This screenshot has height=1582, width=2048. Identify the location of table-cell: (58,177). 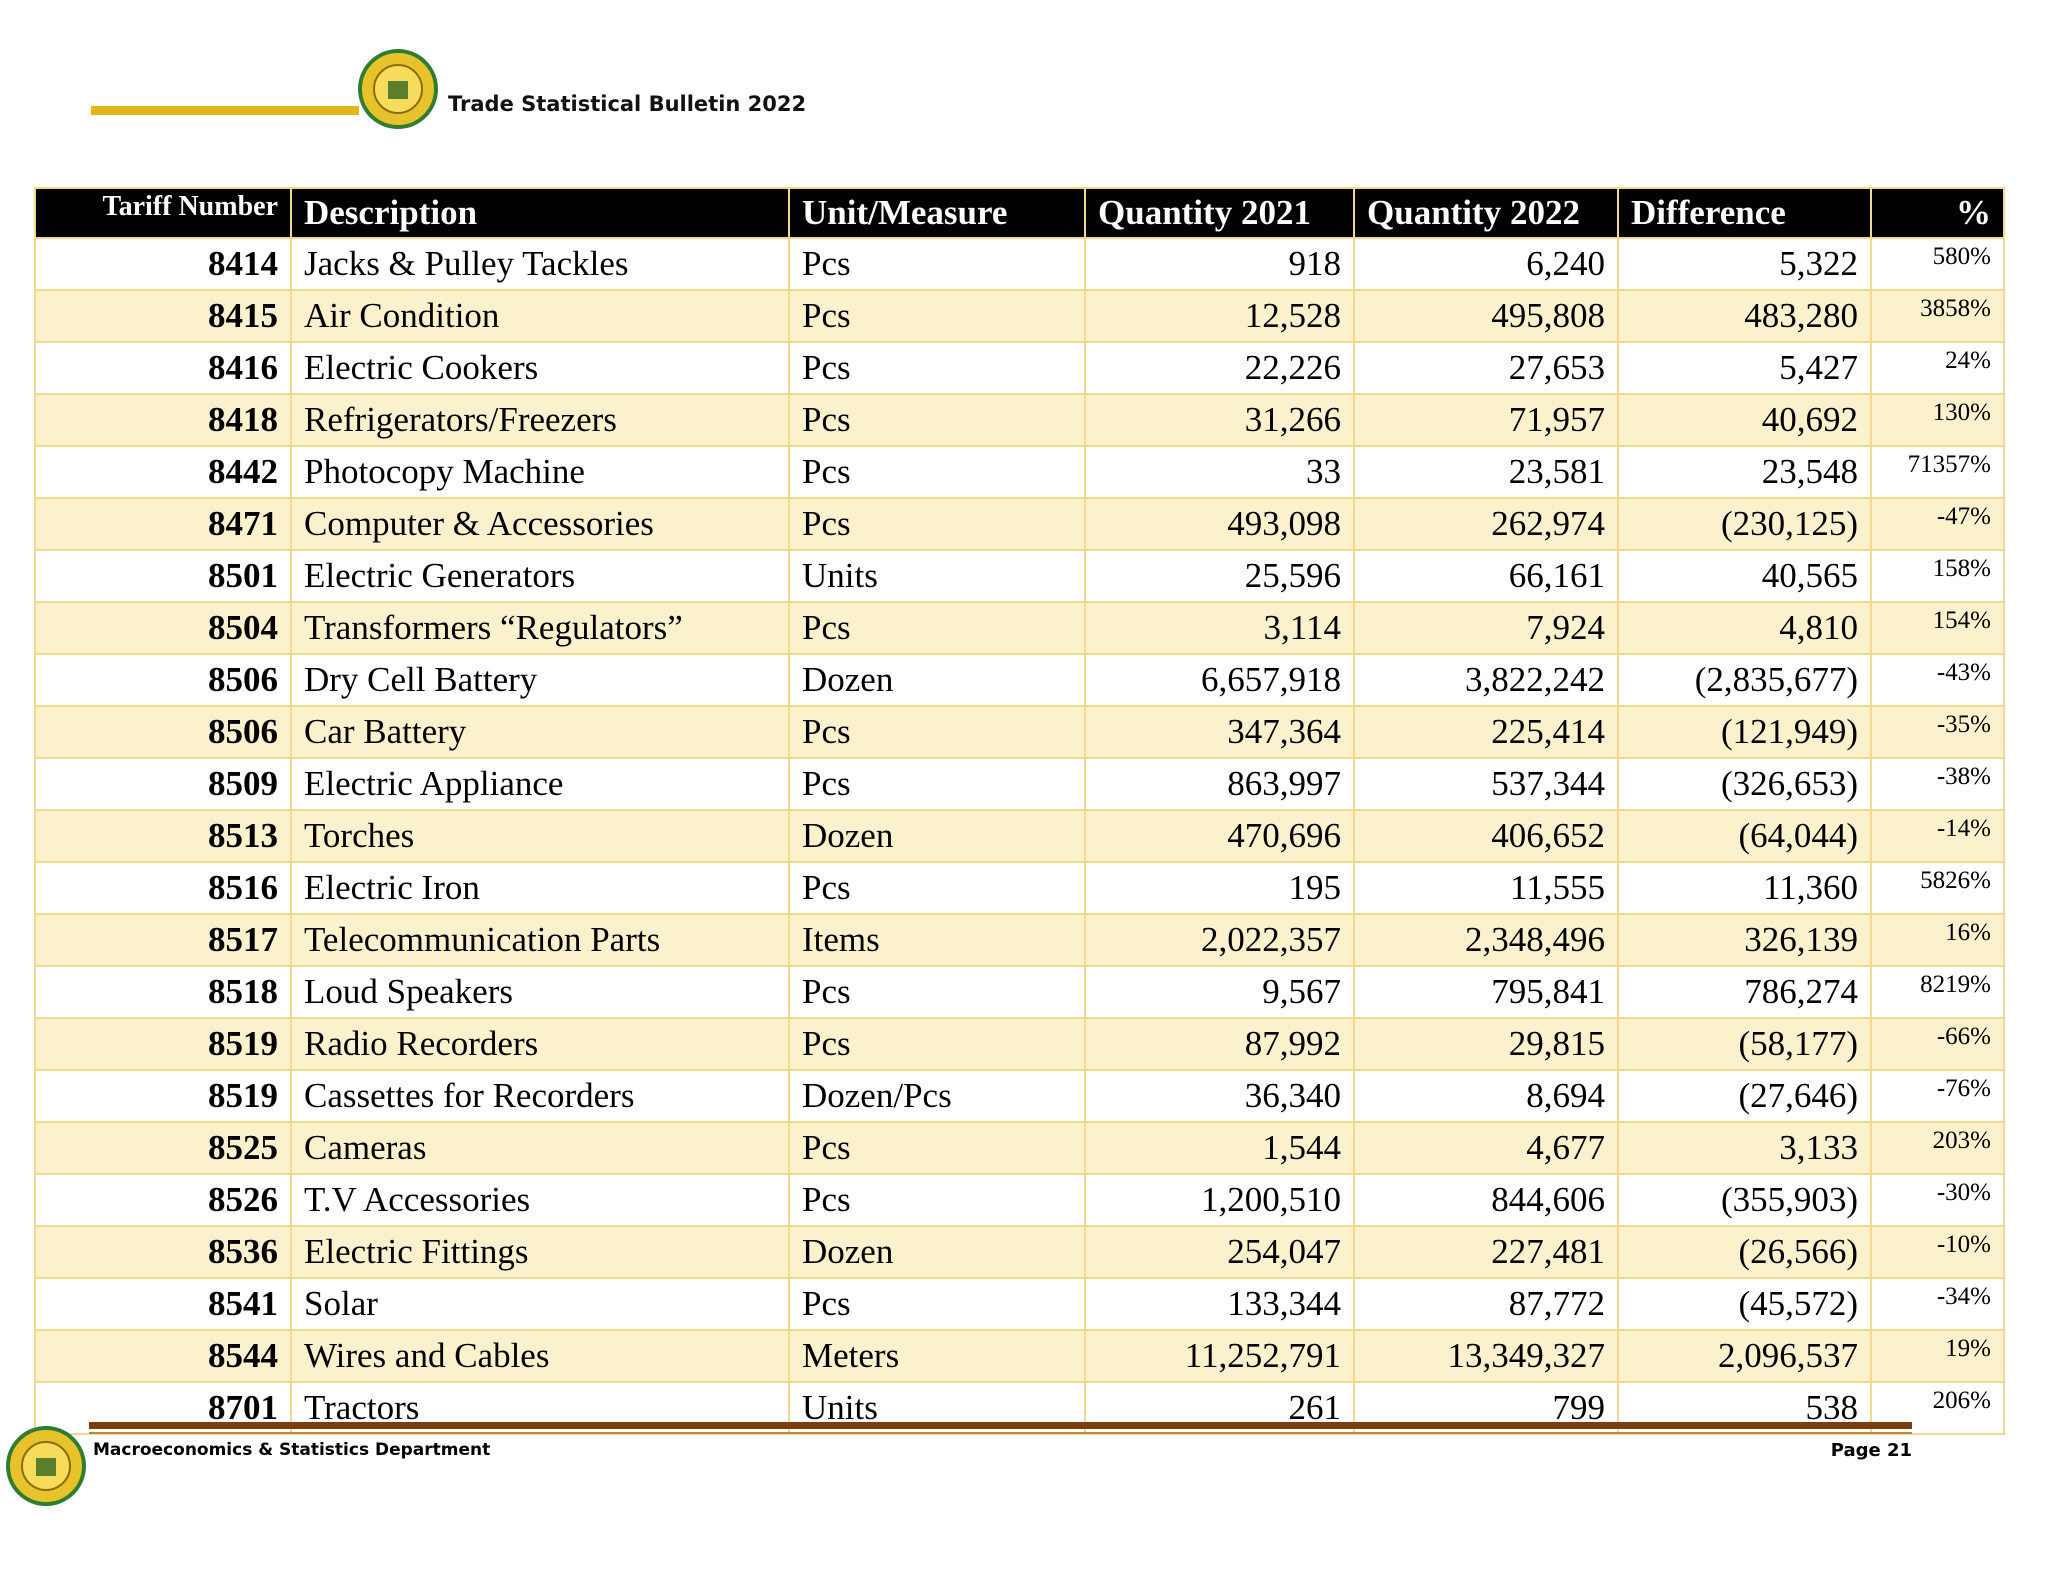
(1744, 1044).